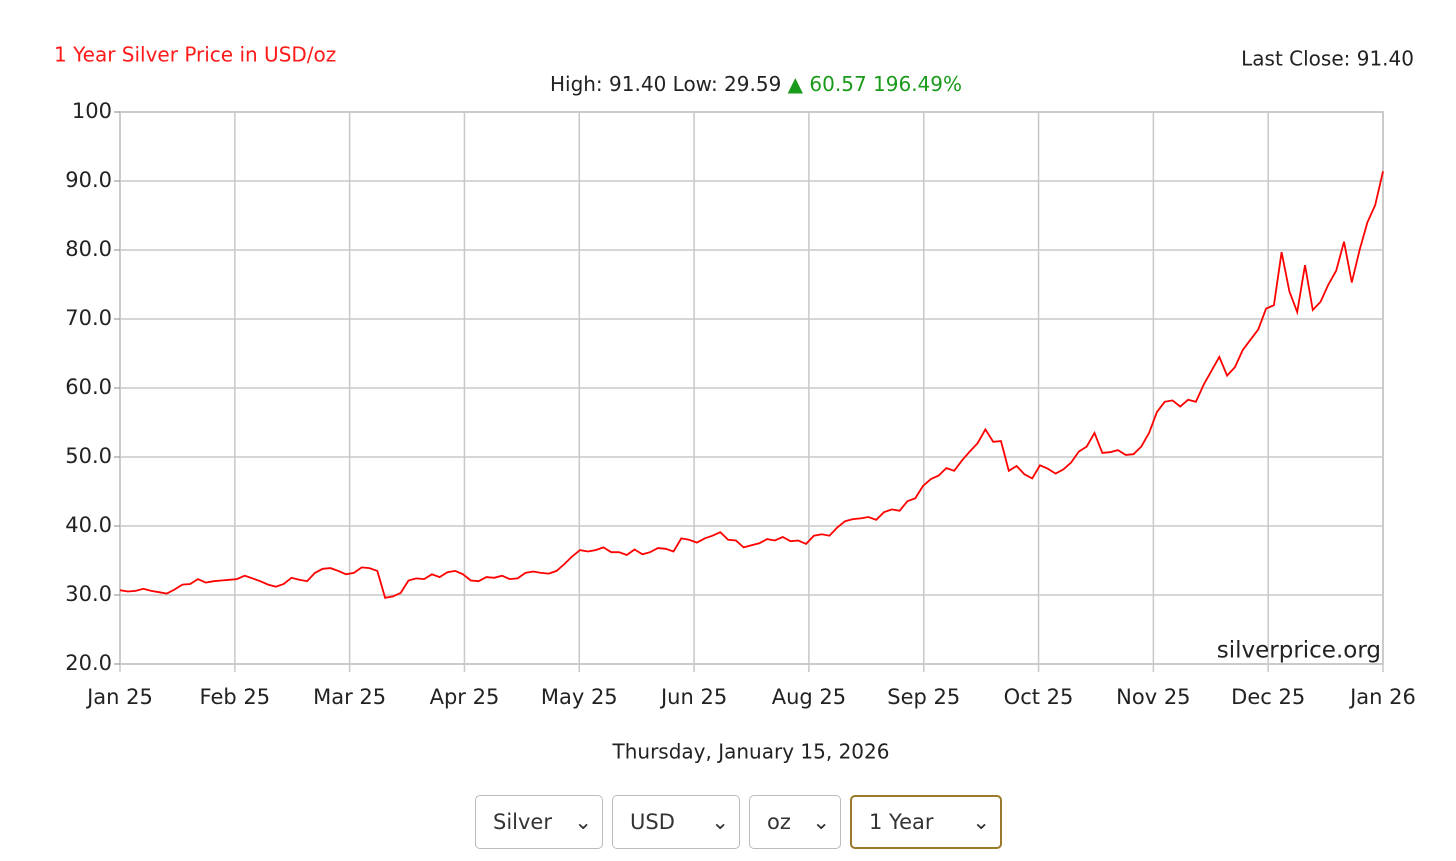  I want to click on change: ▲ 60.57 196.49%, so click(875, 84).